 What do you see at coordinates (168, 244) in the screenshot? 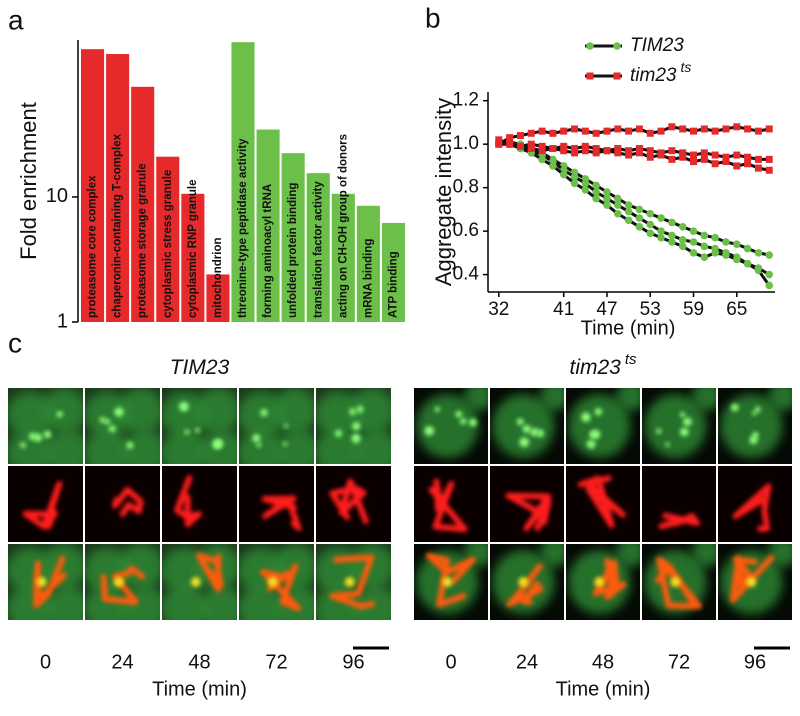
I see `bar-label: cytoplasmic stress granule` at bounding box center [168, 244].